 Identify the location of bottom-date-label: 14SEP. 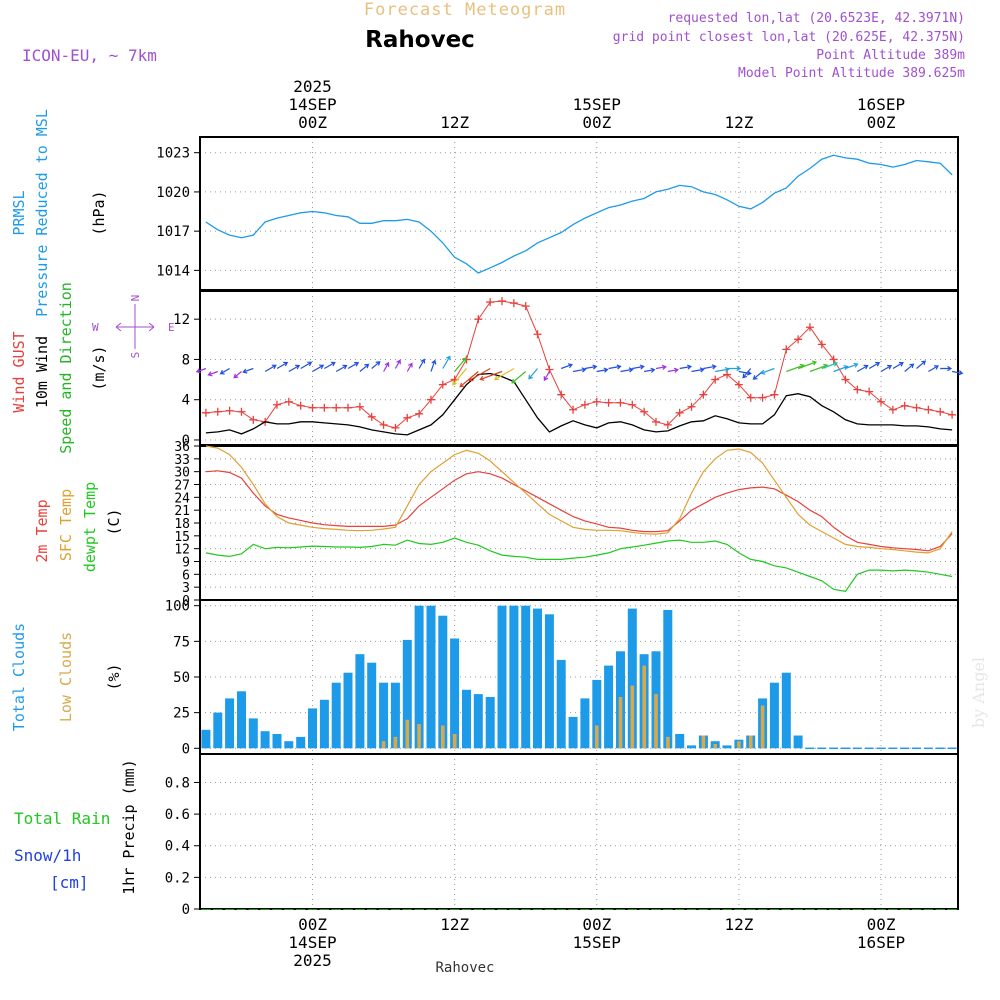
(312, 942).